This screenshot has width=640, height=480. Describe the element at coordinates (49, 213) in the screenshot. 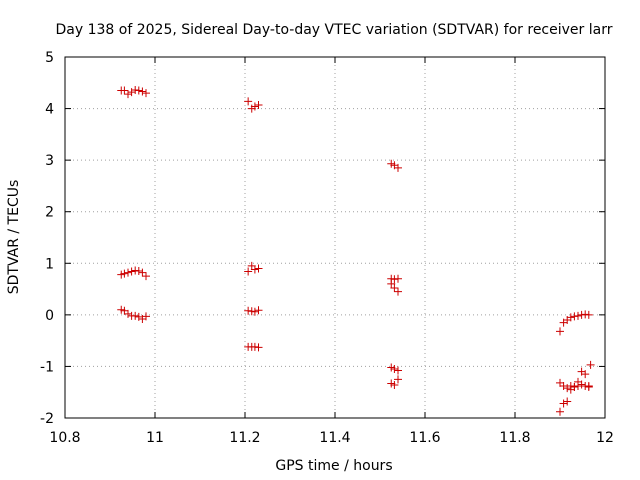

I see `y-tick-label: 2` at that location.